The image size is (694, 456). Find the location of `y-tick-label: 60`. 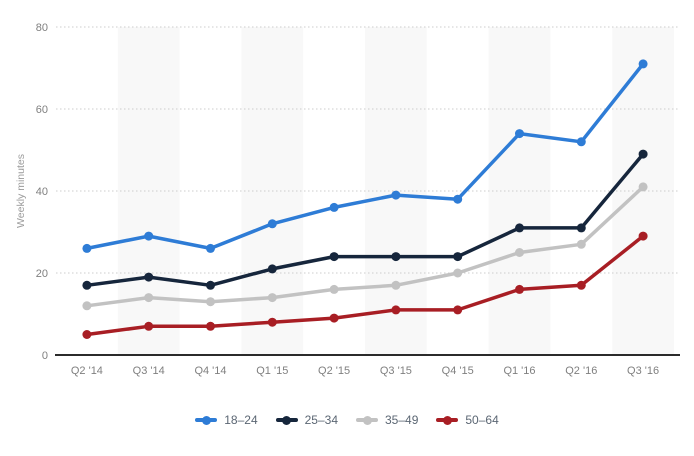

y-tick-label: 60 is located at coordinates (42, 110).